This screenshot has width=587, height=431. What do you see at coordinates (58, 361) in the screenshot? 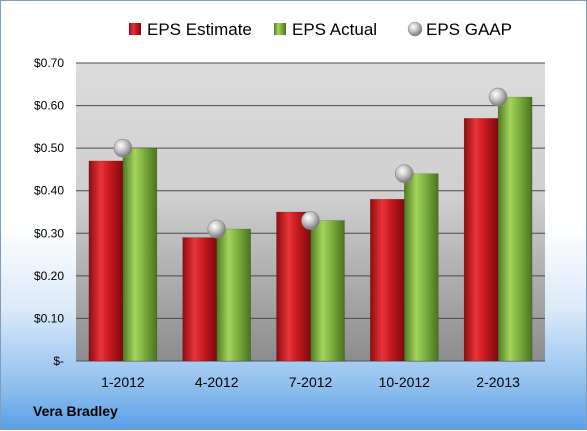
I see `y-tick-label: $-` at bounding box center [58, 361].